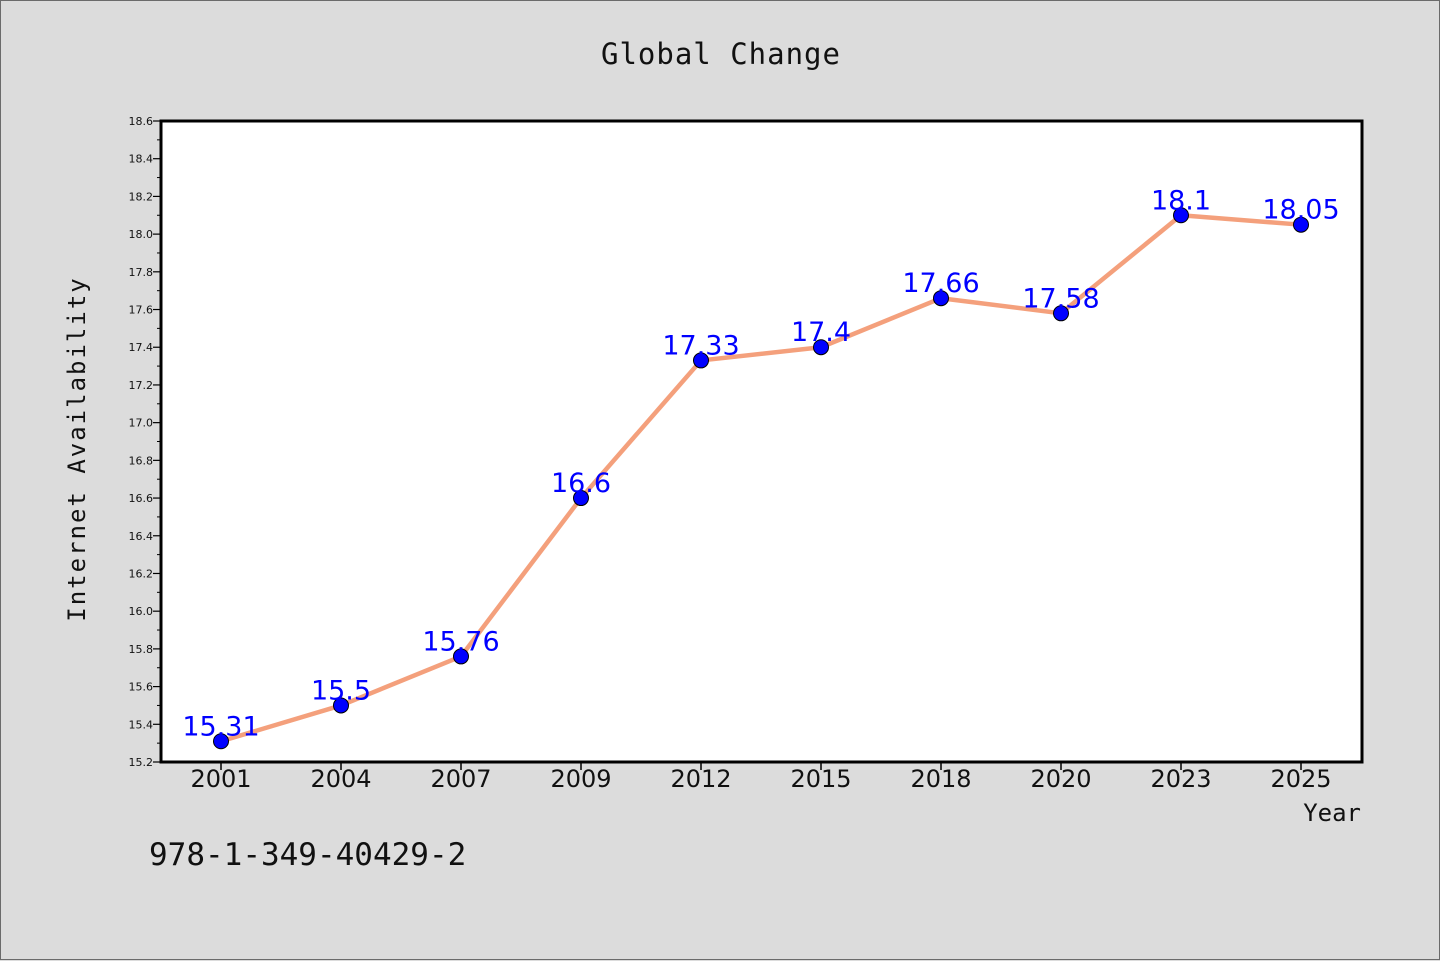 The height and width of the screenshot is (961, 1440). I want to click on x-axis: 2001 2004 2007 2009 2012 2015 2018 2020 2023 2025, so click(761, 777).